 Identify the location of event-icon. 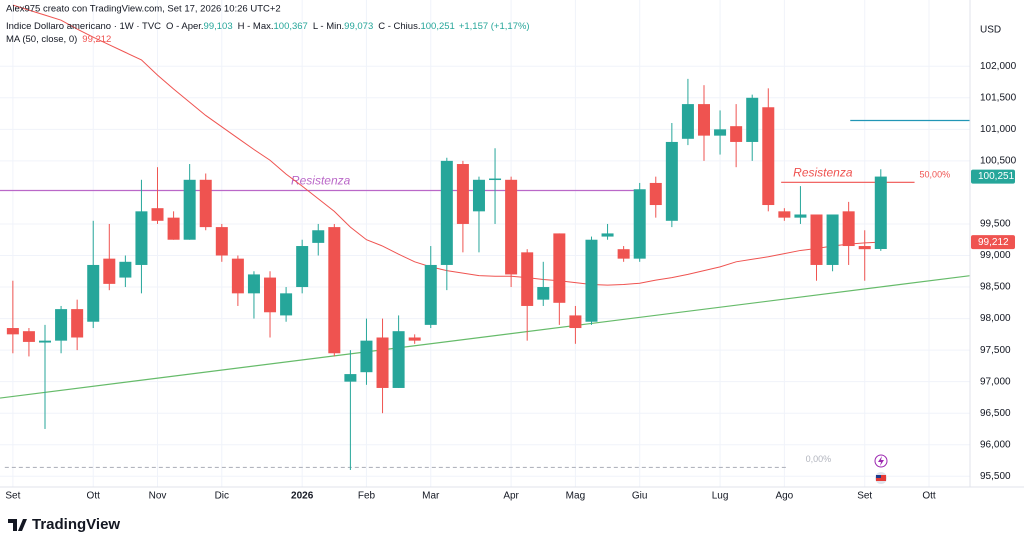
(881, 461).